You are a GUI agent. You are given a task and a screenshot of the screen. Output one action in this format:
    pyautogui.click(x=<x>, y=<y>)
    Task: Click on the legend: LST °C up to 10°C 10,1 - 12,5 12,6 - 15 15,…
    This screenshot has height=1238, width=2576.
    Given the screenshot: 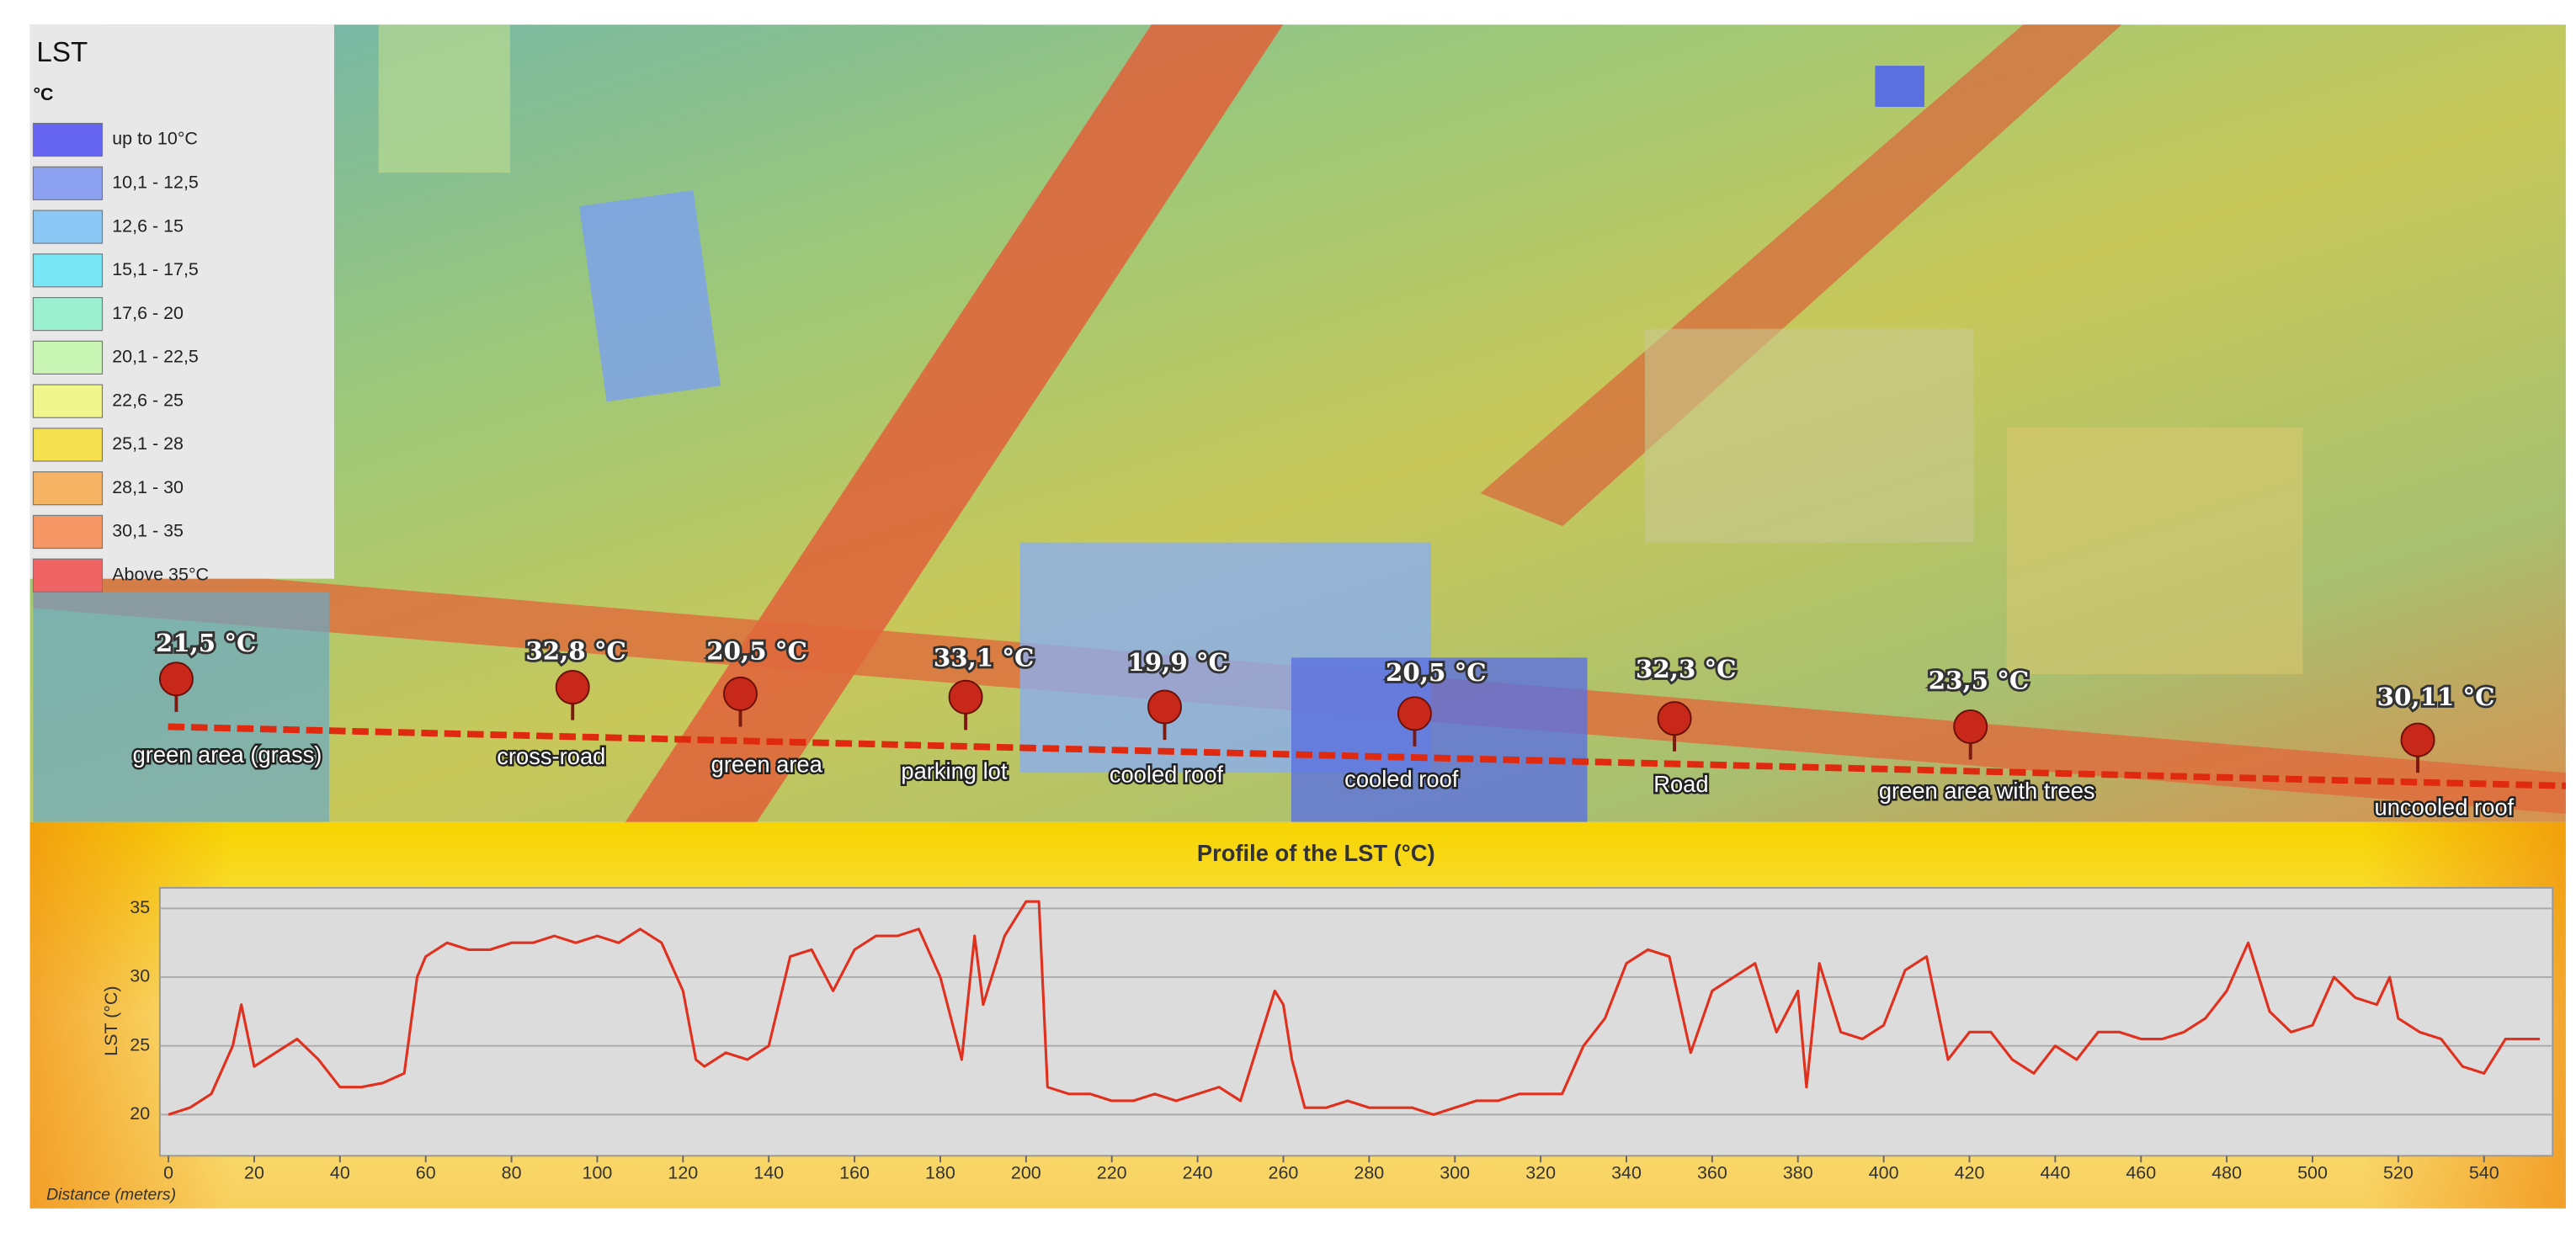 What is the action you would take?
    pyautogui.click(x=181, y=308)
    